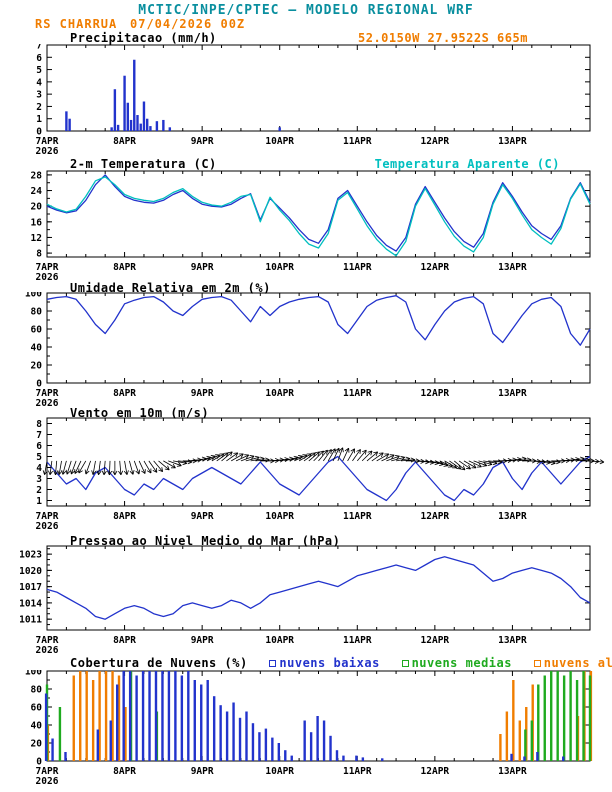  Describe the element at coordinates (572, 663) in the screenshot. I see `high-clouds-legend: nuvens altas` at that location.